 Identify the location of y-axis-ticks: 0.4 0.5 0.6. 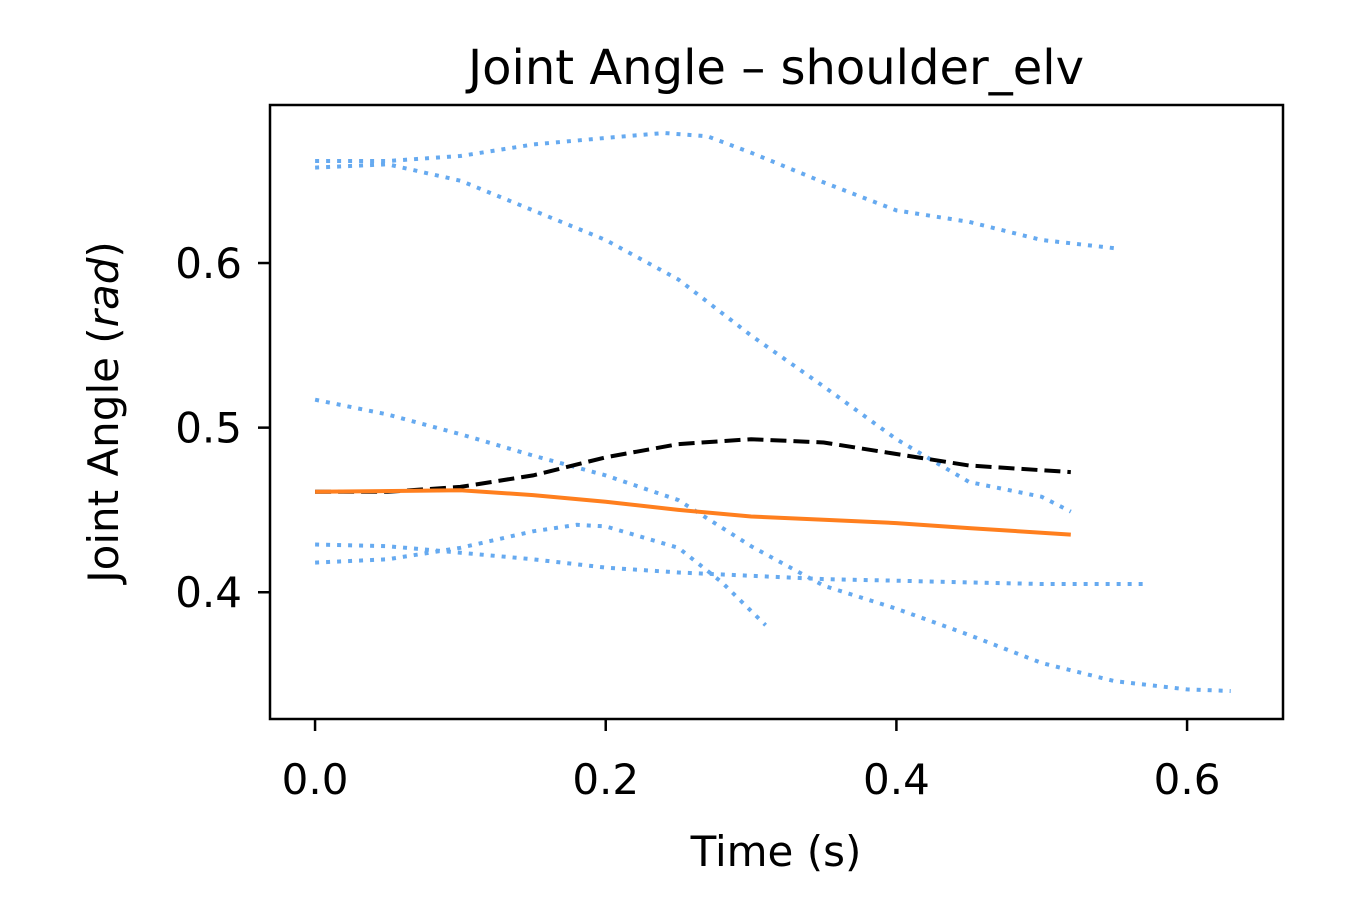
(222, 428).